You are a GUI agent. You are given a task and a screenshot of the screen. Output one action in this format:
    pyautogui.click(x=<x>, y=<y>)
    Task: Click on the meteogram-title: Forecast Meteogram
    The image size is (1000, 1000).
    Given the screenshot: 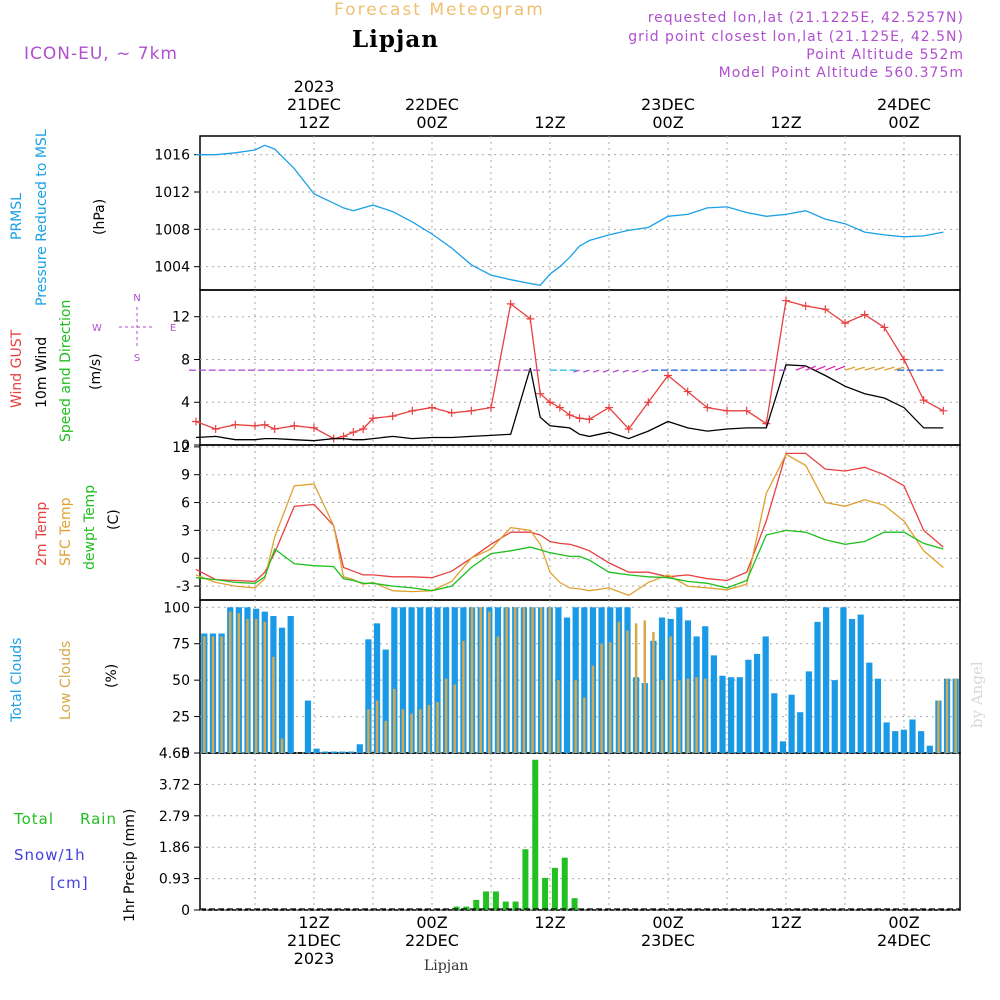 What is the action you would take?
    pyautogui.click(x=439, y=10)
    